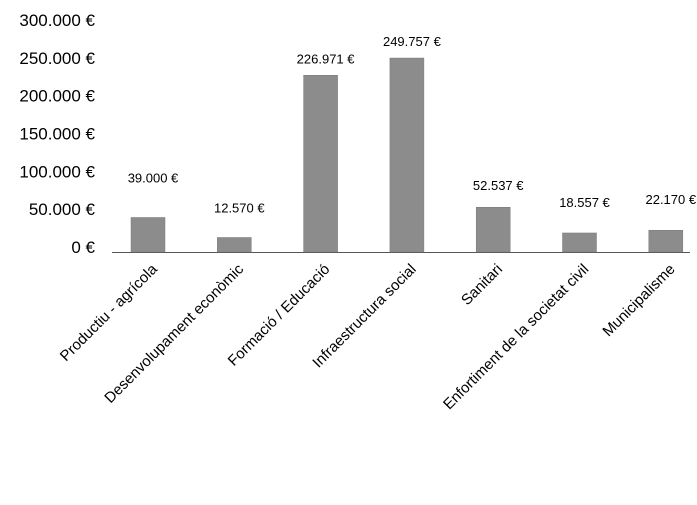 The width and height of the screenshot is (697, 505). What do you see at coordinates (584, 202) in the screenshot?
I see `data-label: 18.557 €` at bounding box center [584, 202].